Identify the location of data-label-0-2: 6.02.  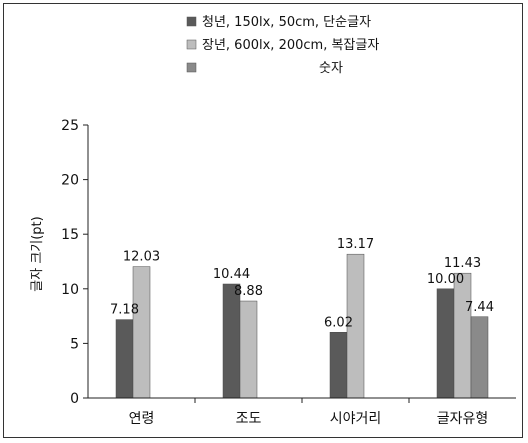
(338, 322).